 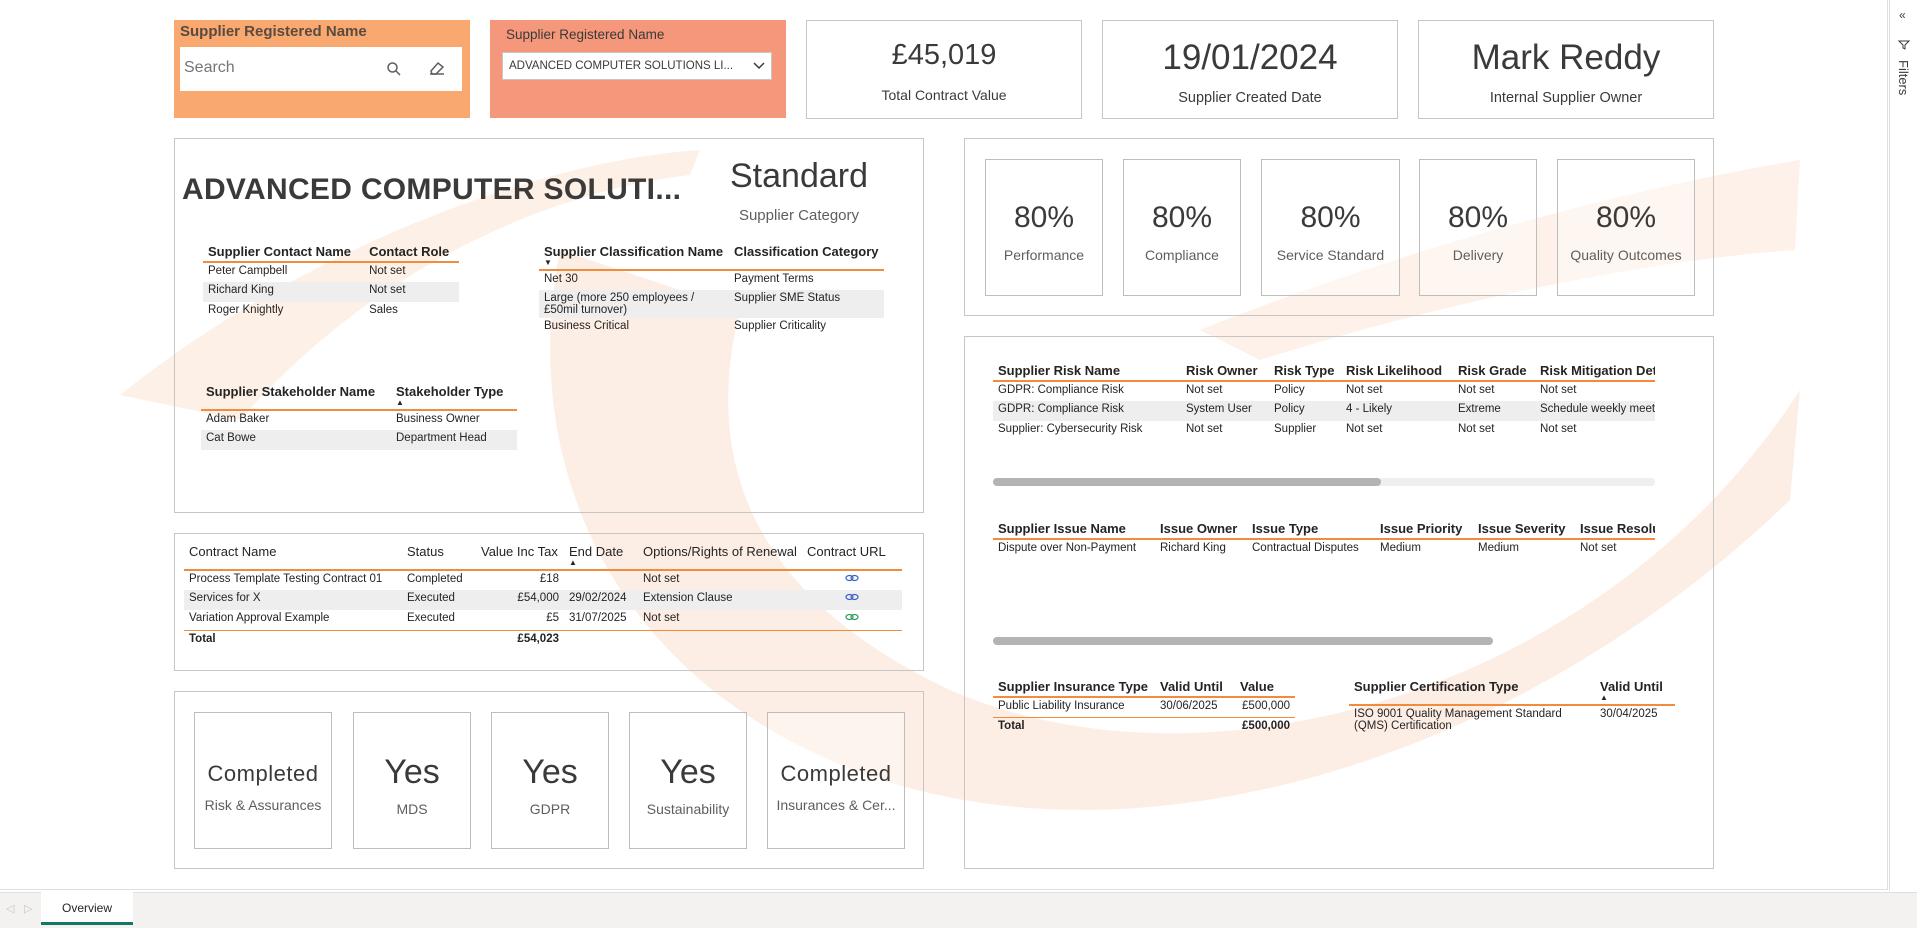 What do you see at coordinates (759, 66) in the screenshot?
I see `chevron-down-icon` at bounding box center [759, 66].